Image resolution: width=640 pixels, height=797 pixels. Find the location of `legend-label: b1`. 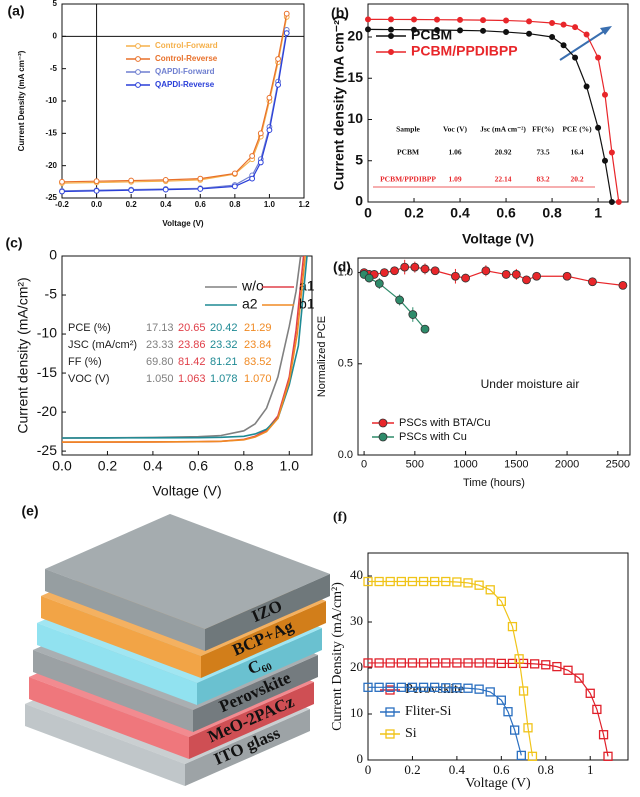

legend-label: b1 is located at coordinates (307, 304).